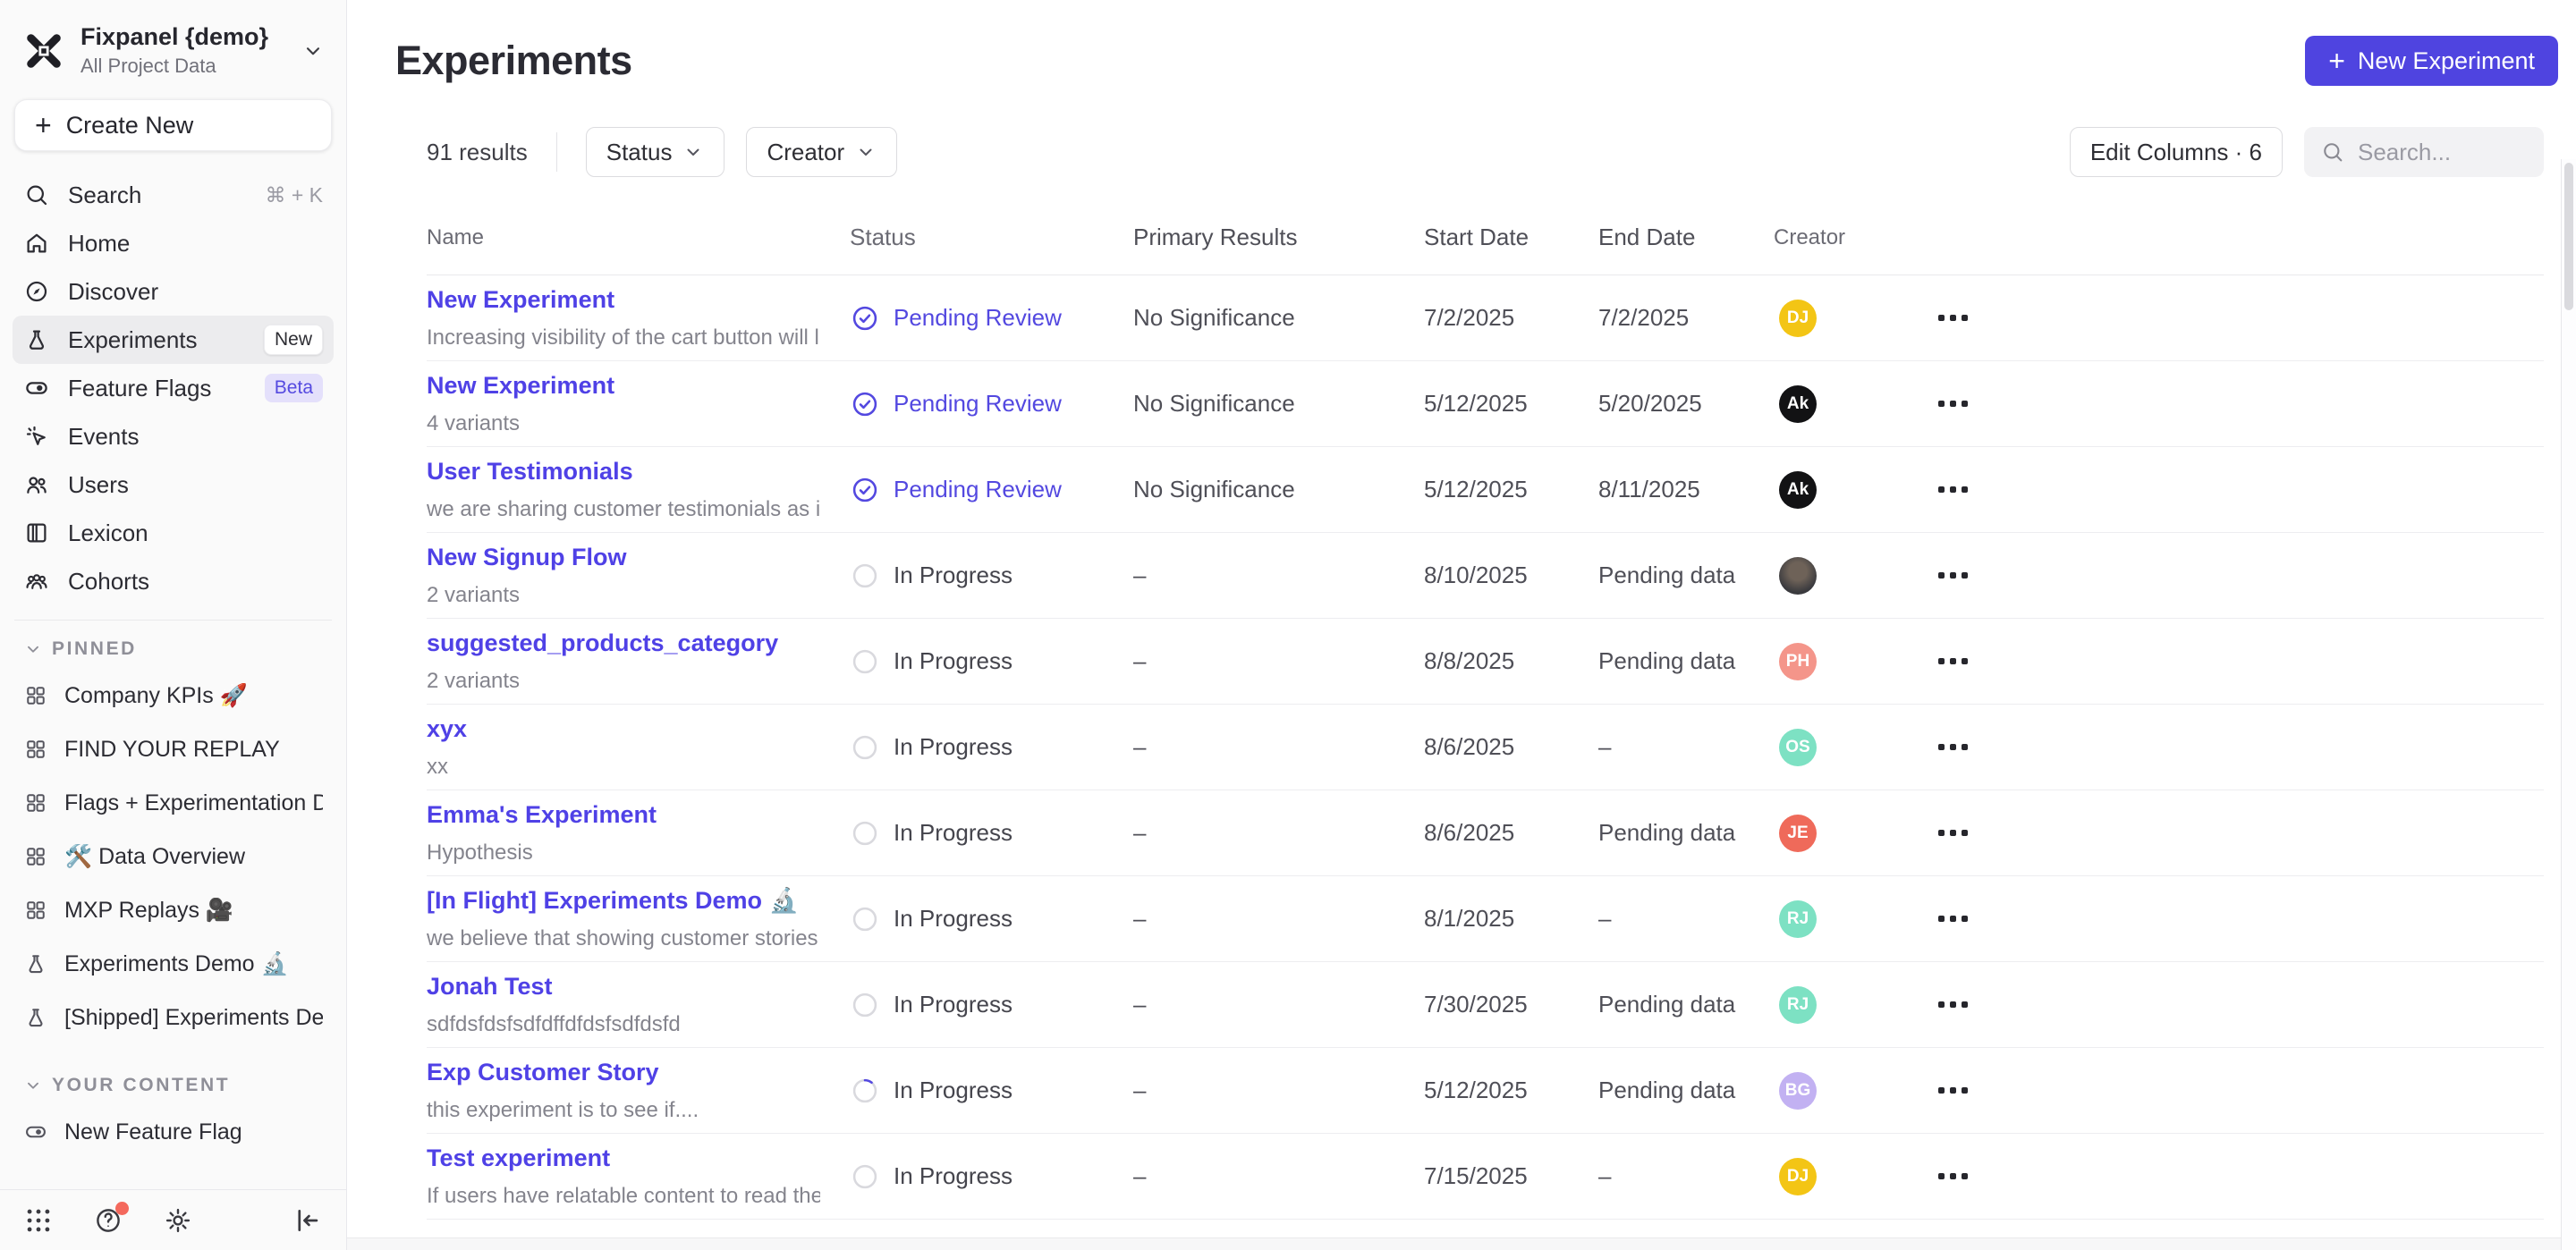 The height and width of the screenshot is (1250, 2576). What do you see at coordinates (822, 152) in the screenshot?
I see `creator-filter-dropdown: Creator` at bounding box center [822, 152].